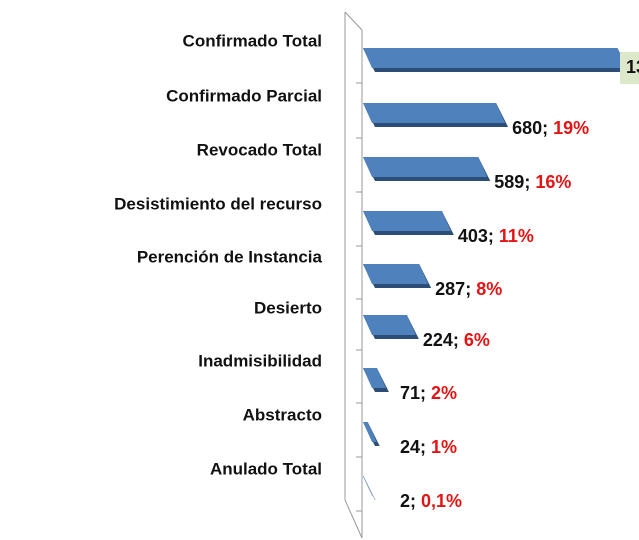  What do you see at coordinates (553, 182) in the screenshot?
I see `label-part: 16%` at bounding box center [553, 182].